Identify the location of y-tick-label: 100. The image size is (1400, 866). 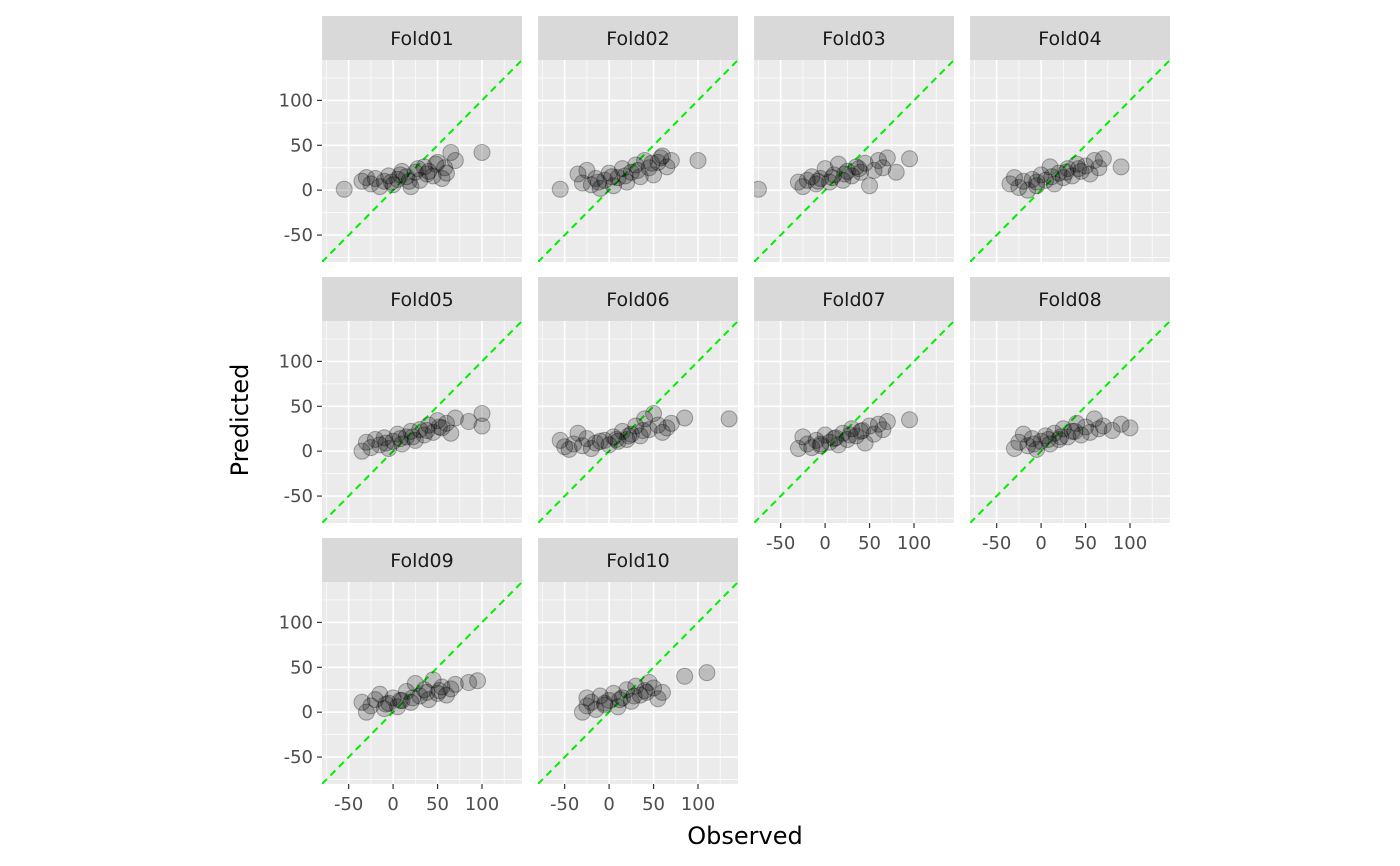
(296, 100).